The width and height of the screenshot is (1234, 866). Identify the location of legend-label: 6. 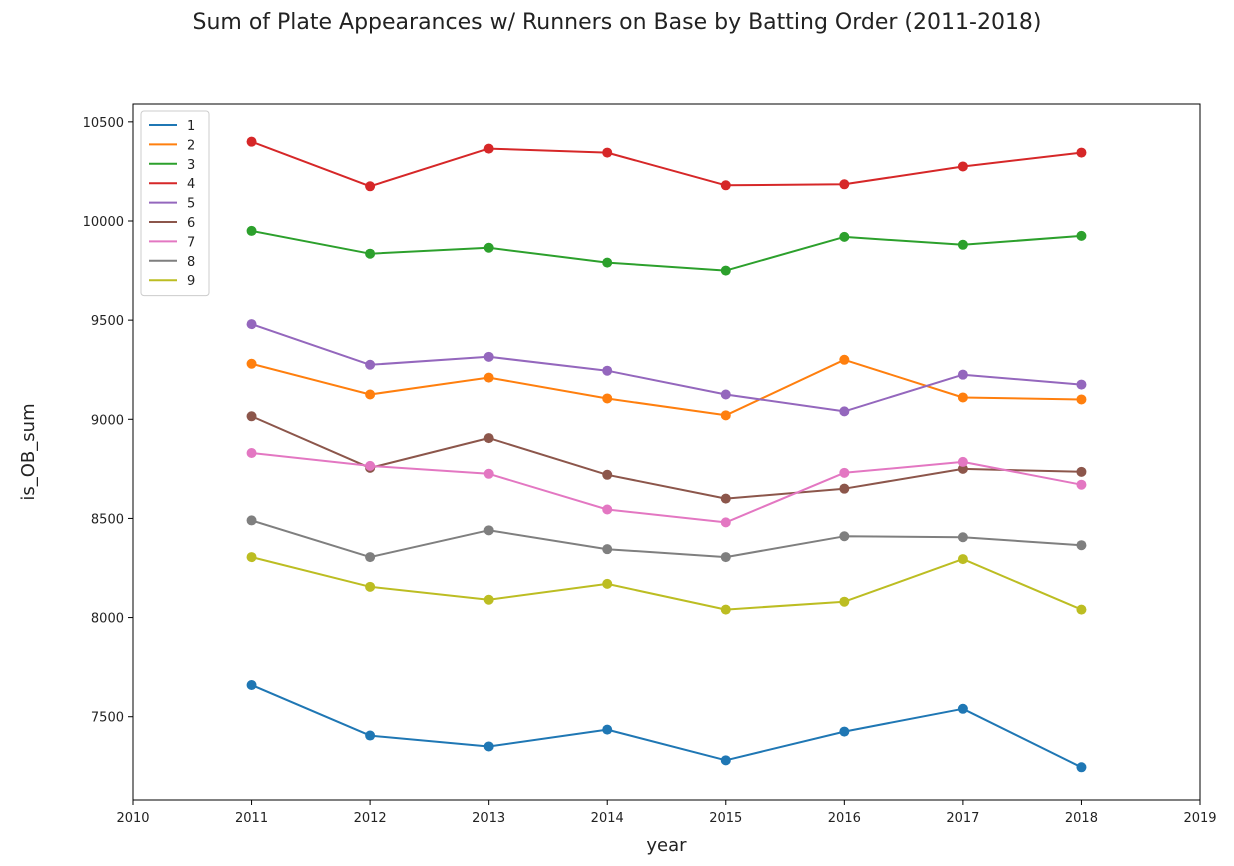
(191, 223).